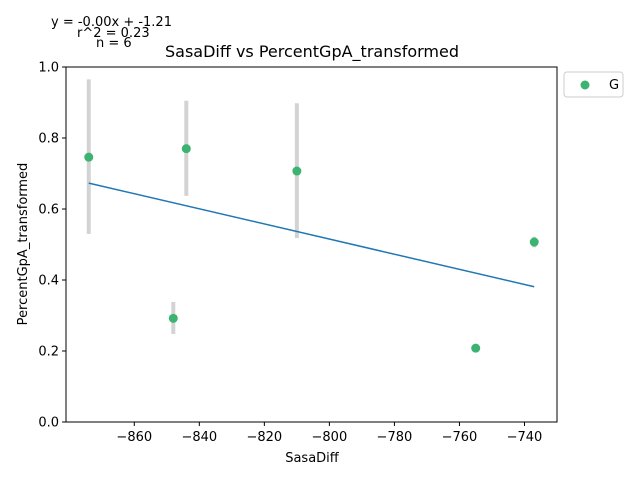  I want to click on x-tick-label-2: −820, so click(264, 437).